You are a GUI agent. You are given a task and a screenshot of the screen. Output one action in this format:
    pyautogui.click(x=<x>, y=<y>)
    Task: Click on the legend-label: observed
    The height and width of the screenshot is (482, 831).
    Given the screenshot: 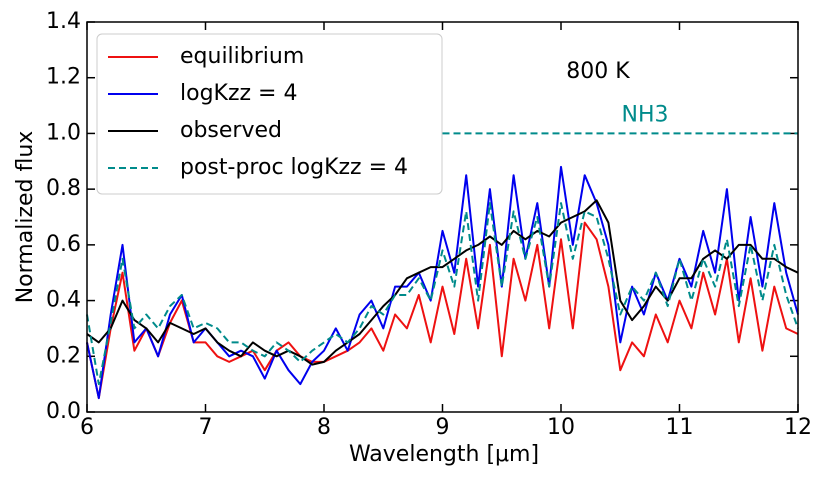 What is the action you would take?
    pyautogui.click(x=231, y=130)
    